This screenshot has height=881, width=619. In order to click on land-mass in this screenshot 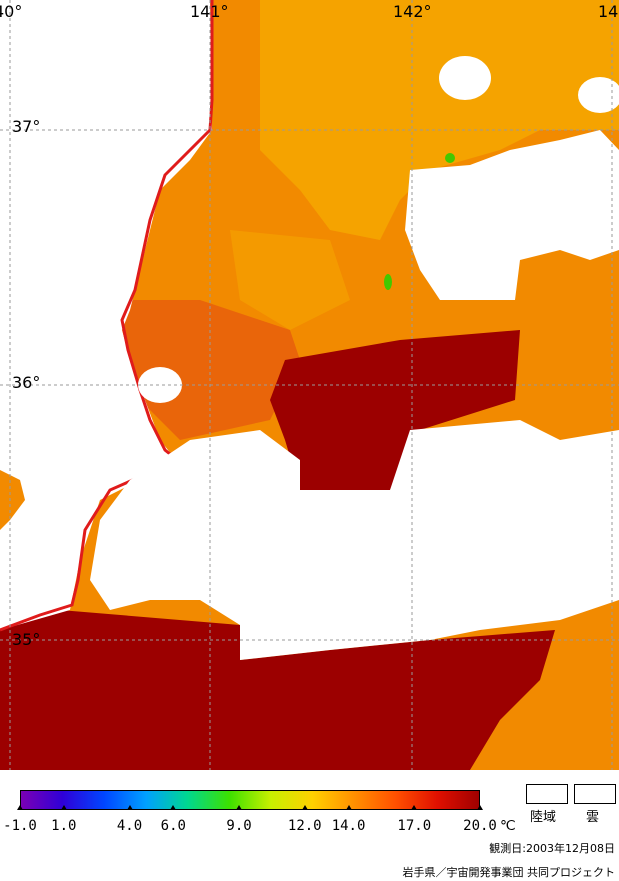, I will do `click(12, 500)`.